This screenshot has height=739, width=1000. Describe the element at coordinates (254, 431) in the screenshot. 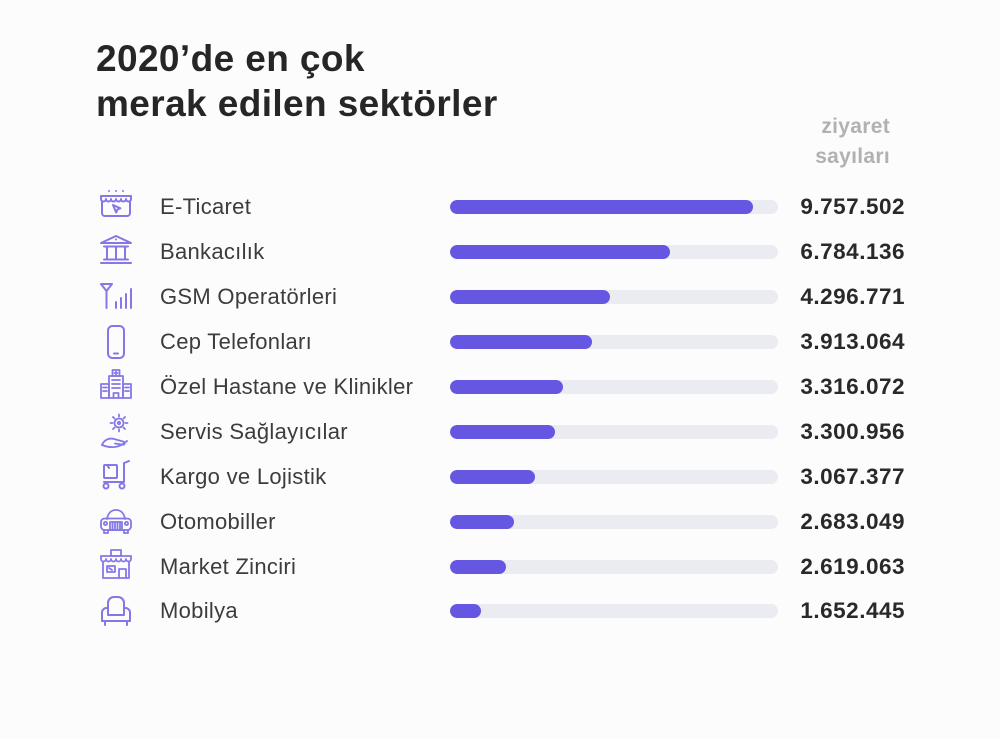

I see `sector-label: Servis Sağlayıcılar` at that location.